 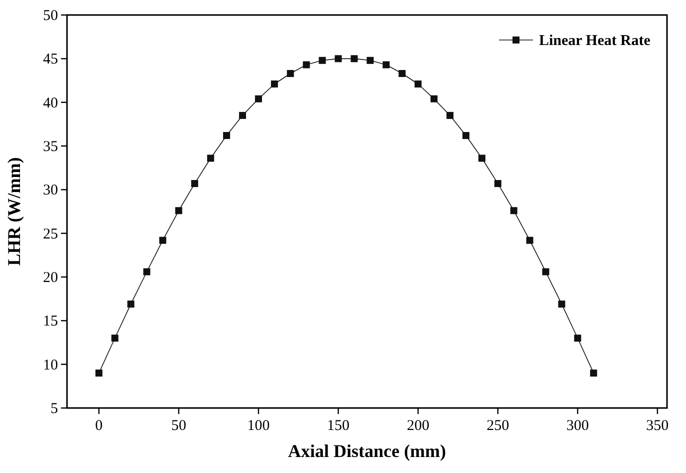 What do you see at coordinates (99, 426) in the screenshot?
I see `x-tick-label: 0` at bounding box center [99, 426].